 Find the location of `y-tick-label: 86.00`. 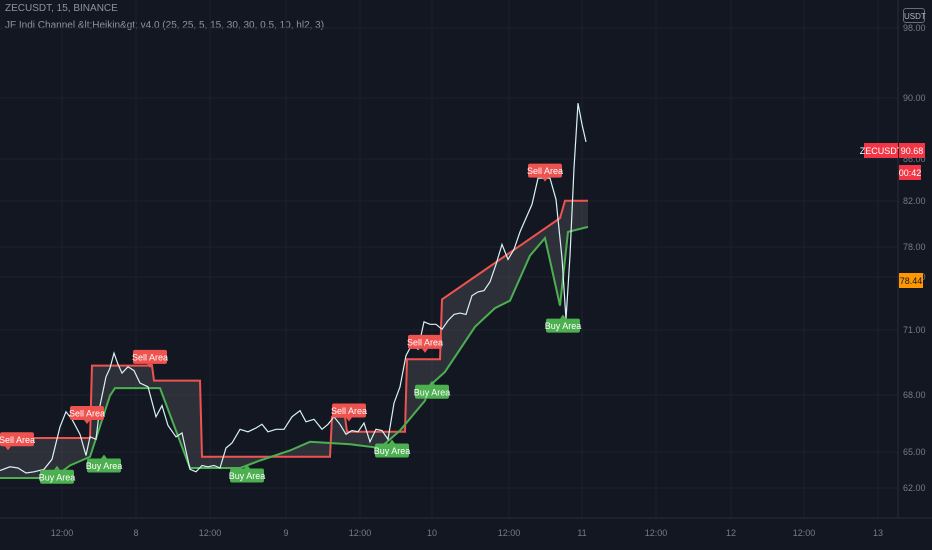

y-tick-label: 86.00 is located at coordinates (914, 159).